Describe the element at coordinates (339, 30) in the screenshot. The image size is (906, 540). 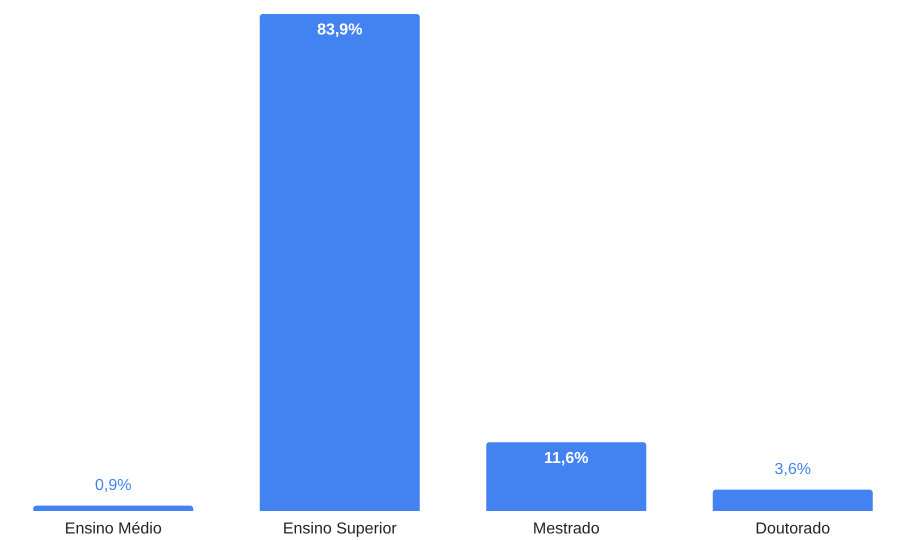
I see `data-label: 83,9%` at that location.